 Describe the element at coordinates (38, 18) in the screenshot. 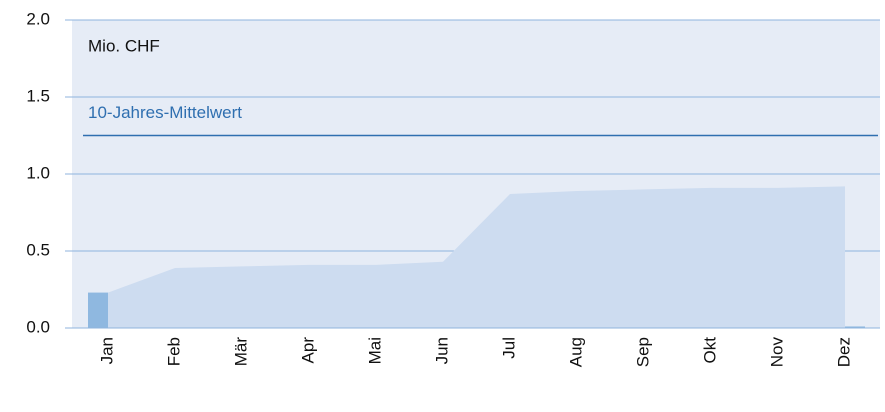

I see `y-tick-label: 2.0` at that location.